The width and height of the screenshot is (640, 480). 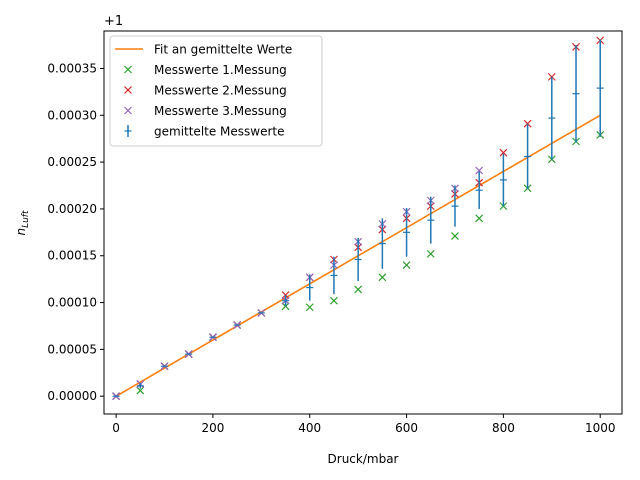 I want to click on y-tick-label: 0.00030, so click(x=72, y=115).